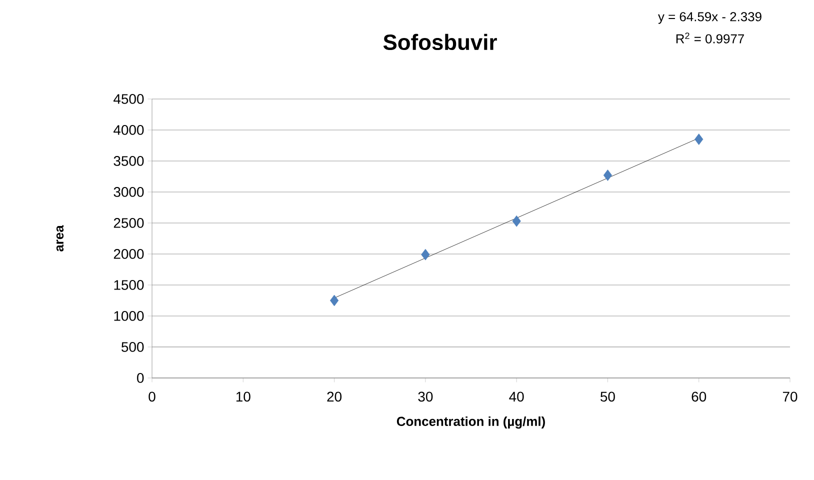 The image size is (814, 480). What do you see at coordinates (129, 161) in the screenshot?
I see `y-tick-label: 3500` at bounding box center [129, 161].